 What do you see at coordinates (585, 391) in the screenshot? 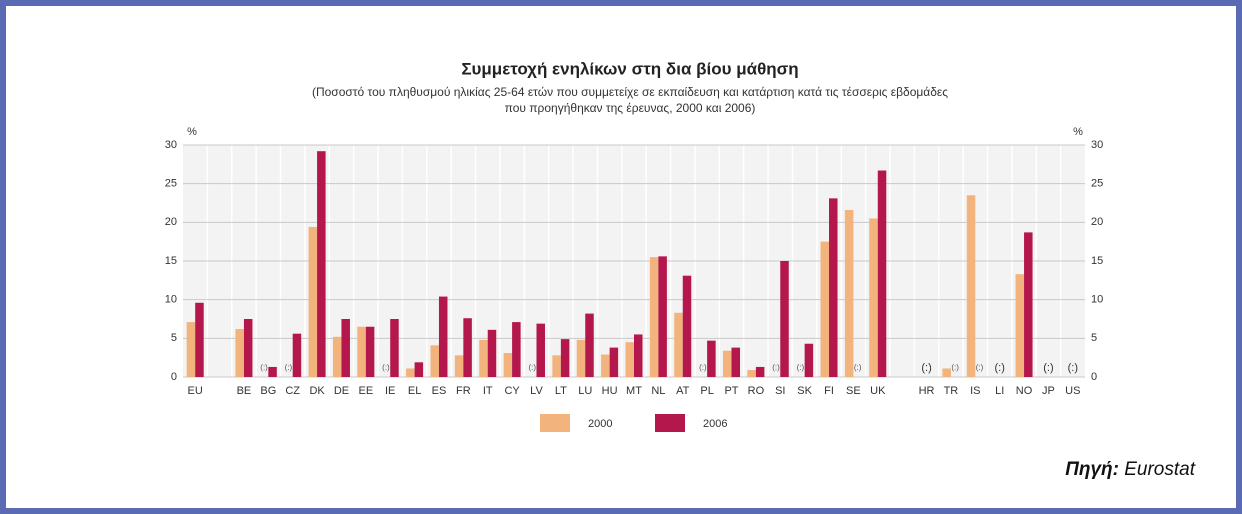
I see `x-tick-label: LU` at bounding box center [585, 391].